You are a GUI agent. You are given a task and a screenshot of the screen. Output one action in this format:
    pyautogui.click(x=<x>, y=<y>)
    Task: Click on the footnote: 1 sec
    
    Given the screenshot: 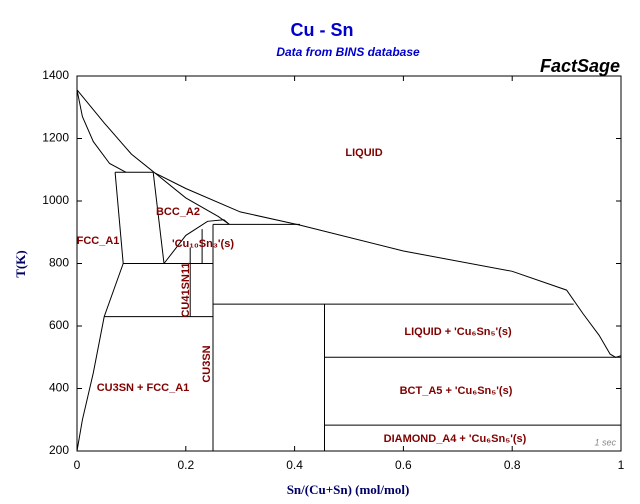 What is the action you would take?
    pyautogui.click(x=605, y=442)
    